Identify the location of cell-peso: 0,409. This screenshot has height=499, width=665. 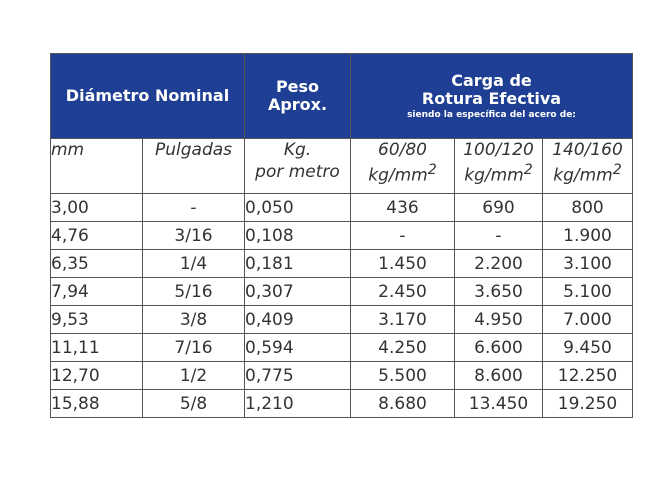
(297, 319).